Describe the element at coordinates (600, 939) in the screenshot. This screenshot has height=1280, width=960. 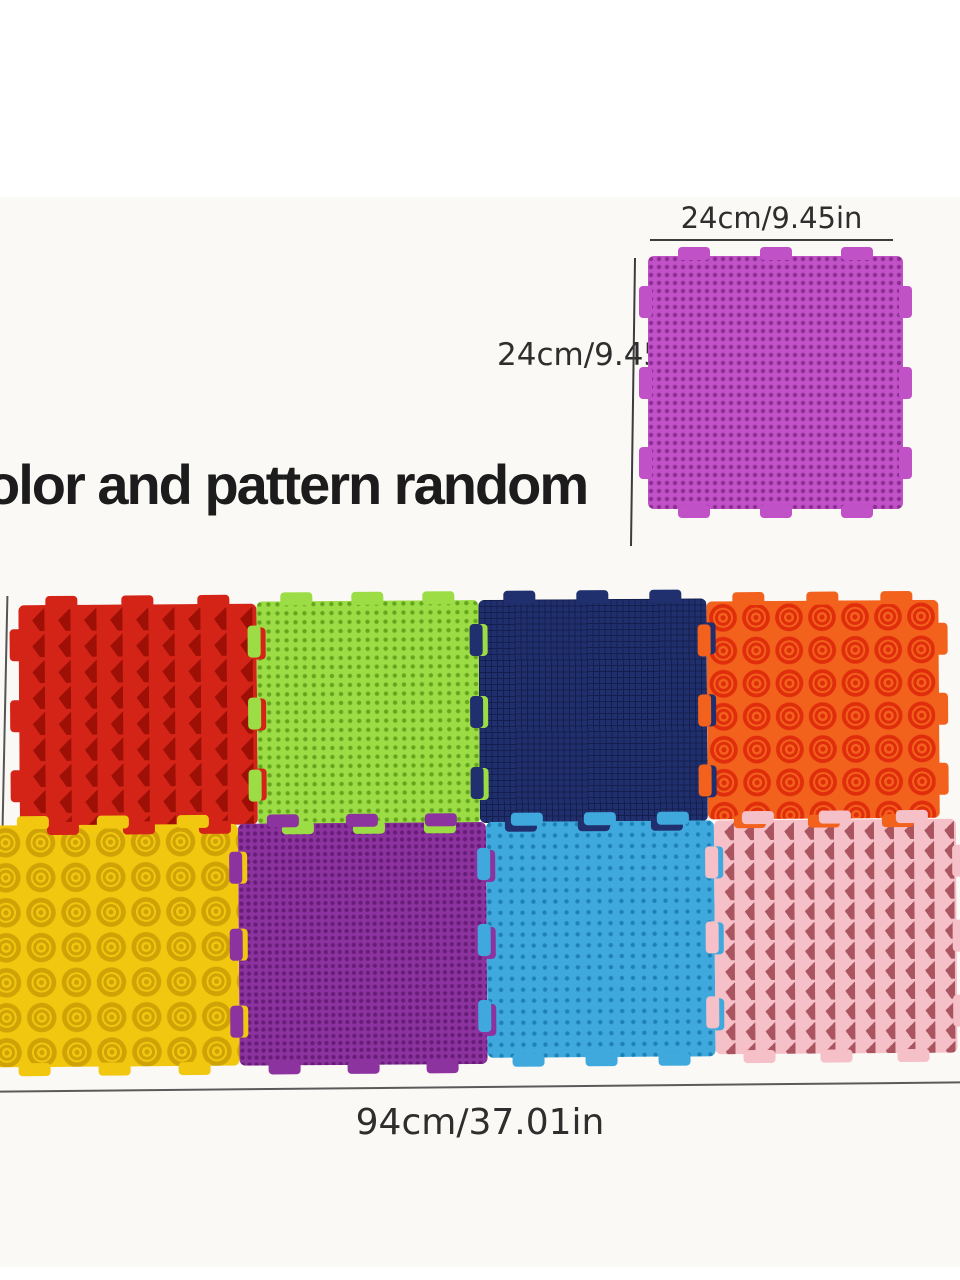
I see `blue-dot-mat` at that location.